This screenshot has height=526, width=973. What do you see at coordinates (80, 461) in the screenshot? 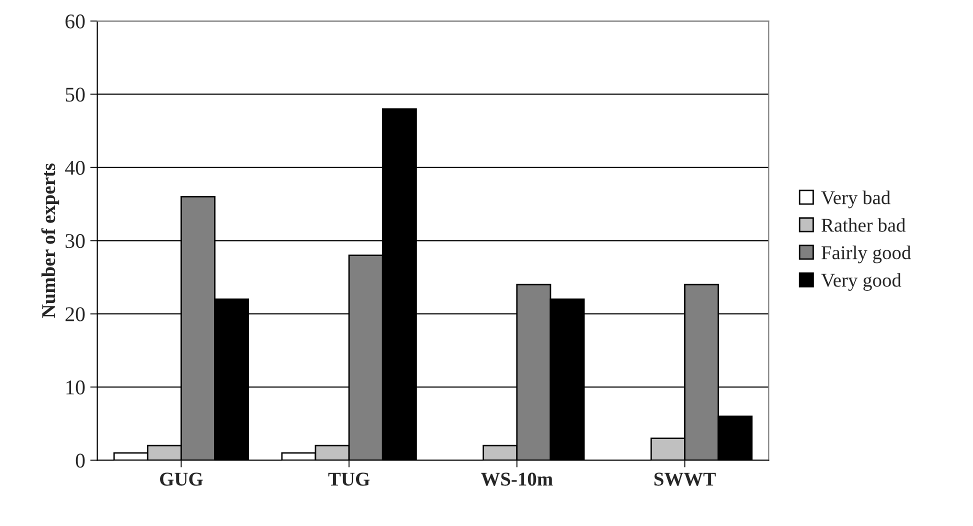
I see `y-tick-label: 0` at bounding box center [80, 461].